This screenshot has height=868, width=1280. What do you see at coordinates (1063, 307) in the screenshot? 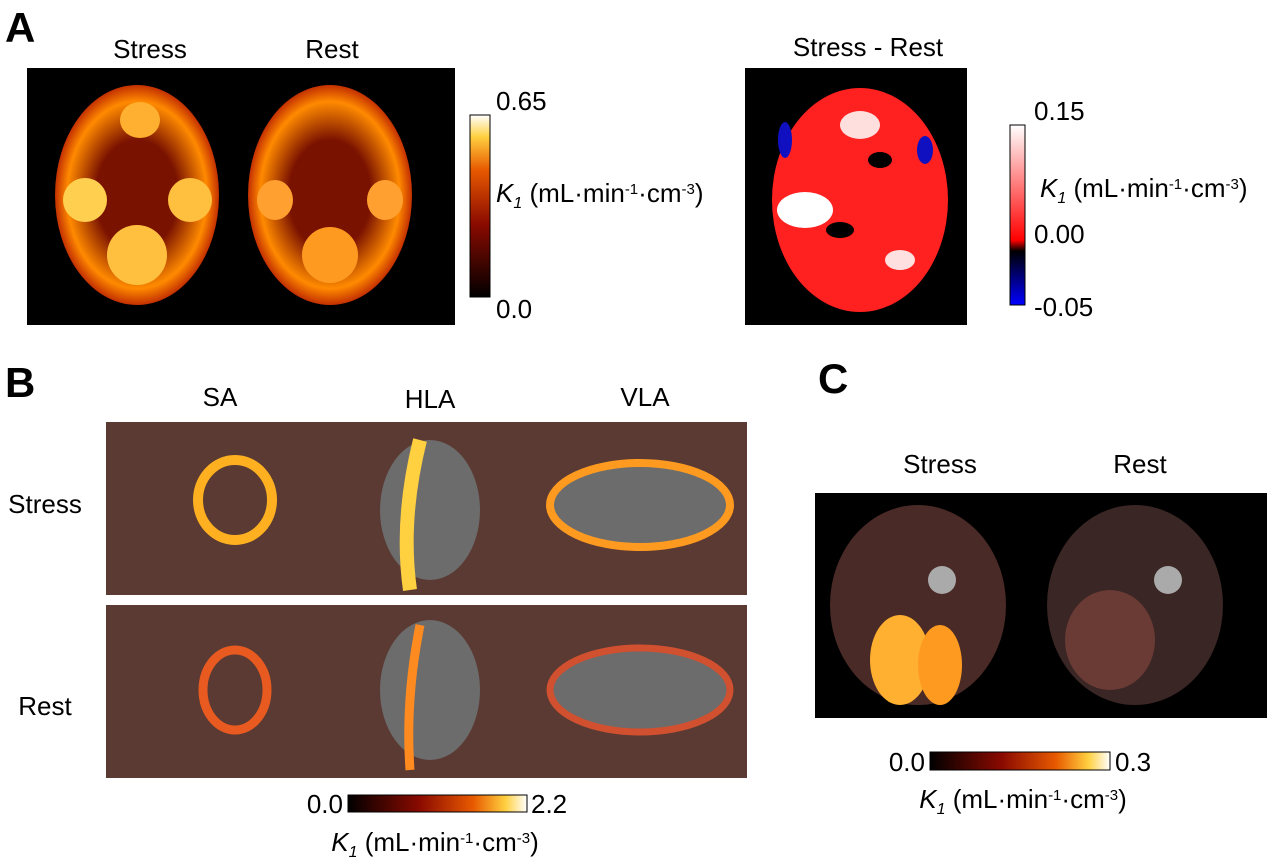
I see `colorbar-label: -0.05` at bounding box center [1063, 307].